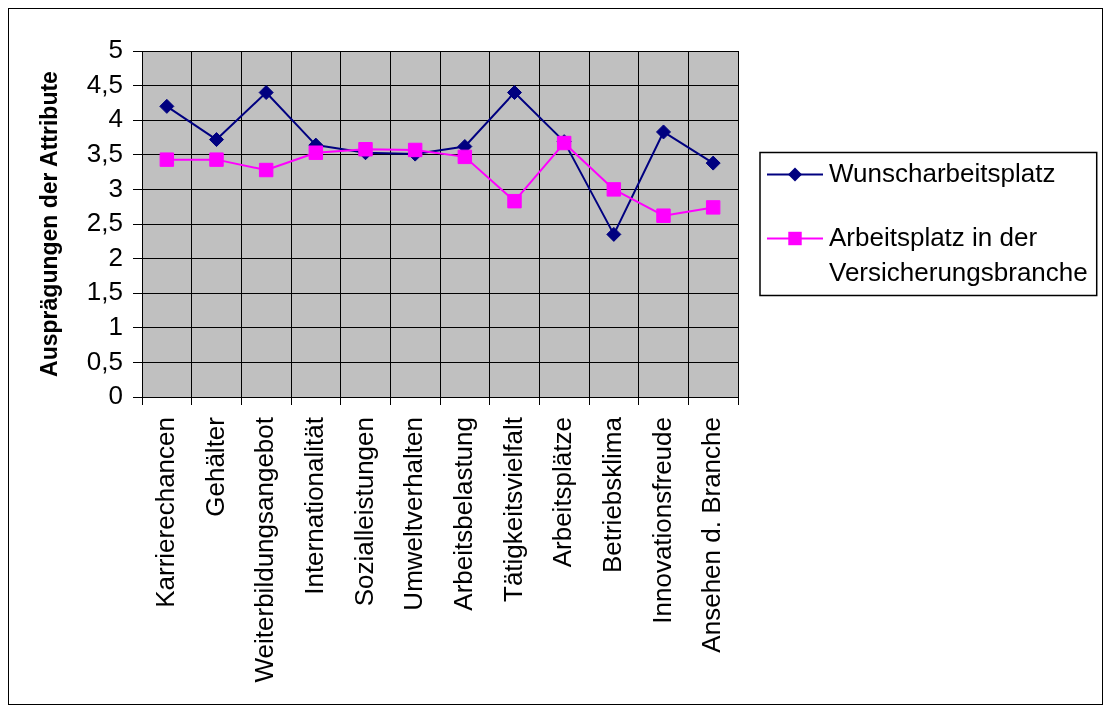  I want to click on y-tick-label: 2, so click(115, 256).